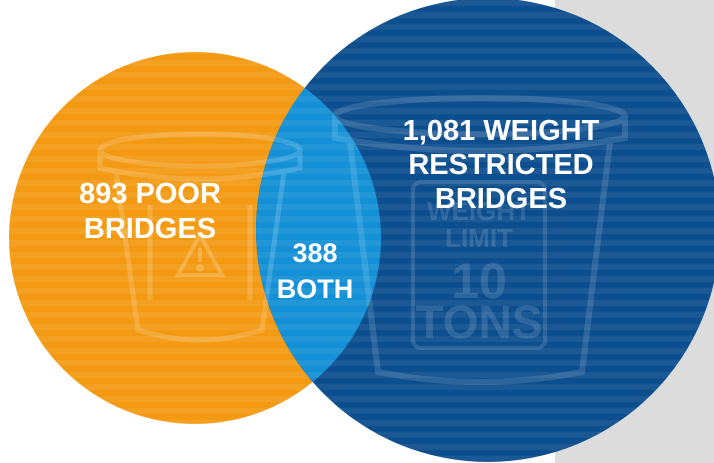 The width and height of the screenshot is (714, 463). What do you see at coordinates (500, 165) in the screenshot?
I see `right-label-line2: RESTRICTED` at bounding box center [500, 165].